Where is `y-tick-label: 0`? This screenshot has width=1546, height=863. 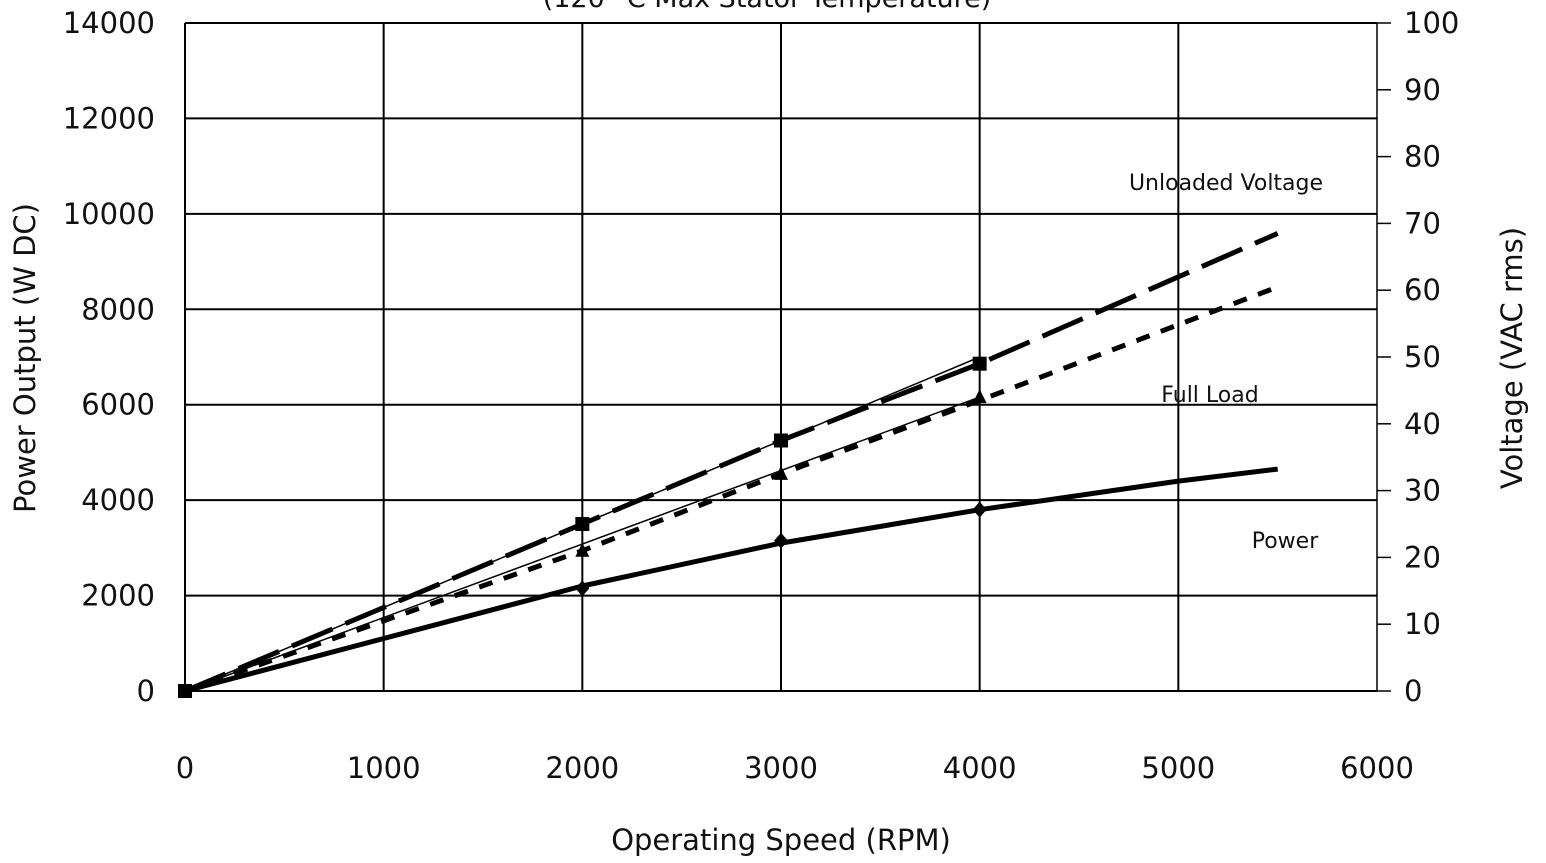
y-tick-label: 0 is located at coordinates (146, 691).